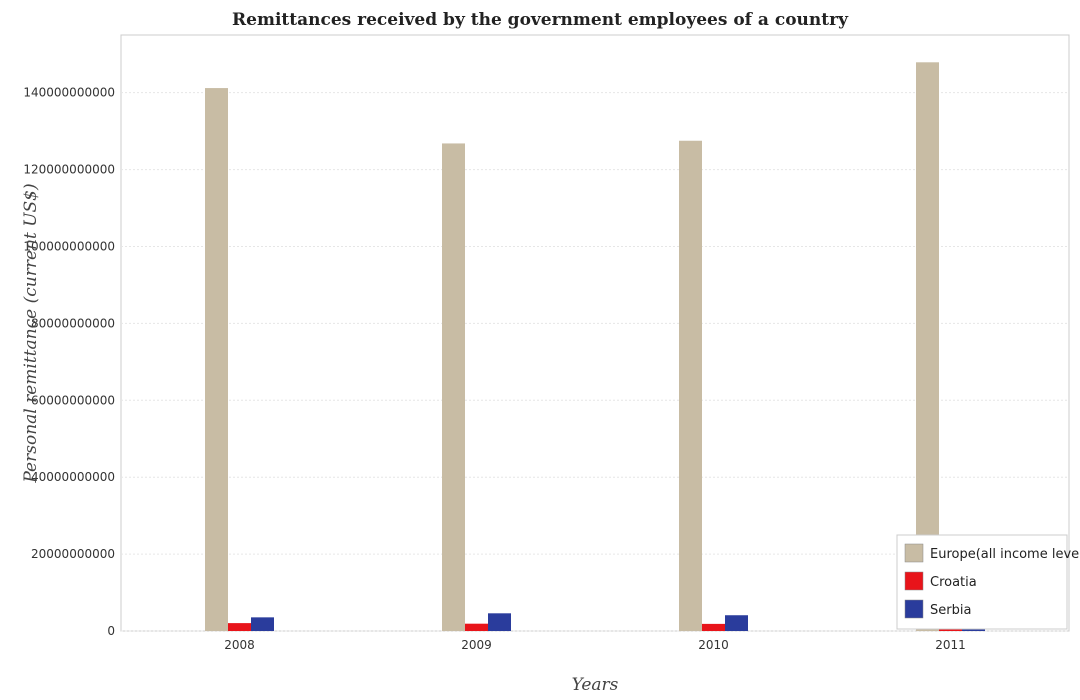 The image size is (1080, 700). What do you see at coordinates (69, 93) in the screenshot?
I see `y-tick-label: 140000000000` at bounding box center [69, 93].